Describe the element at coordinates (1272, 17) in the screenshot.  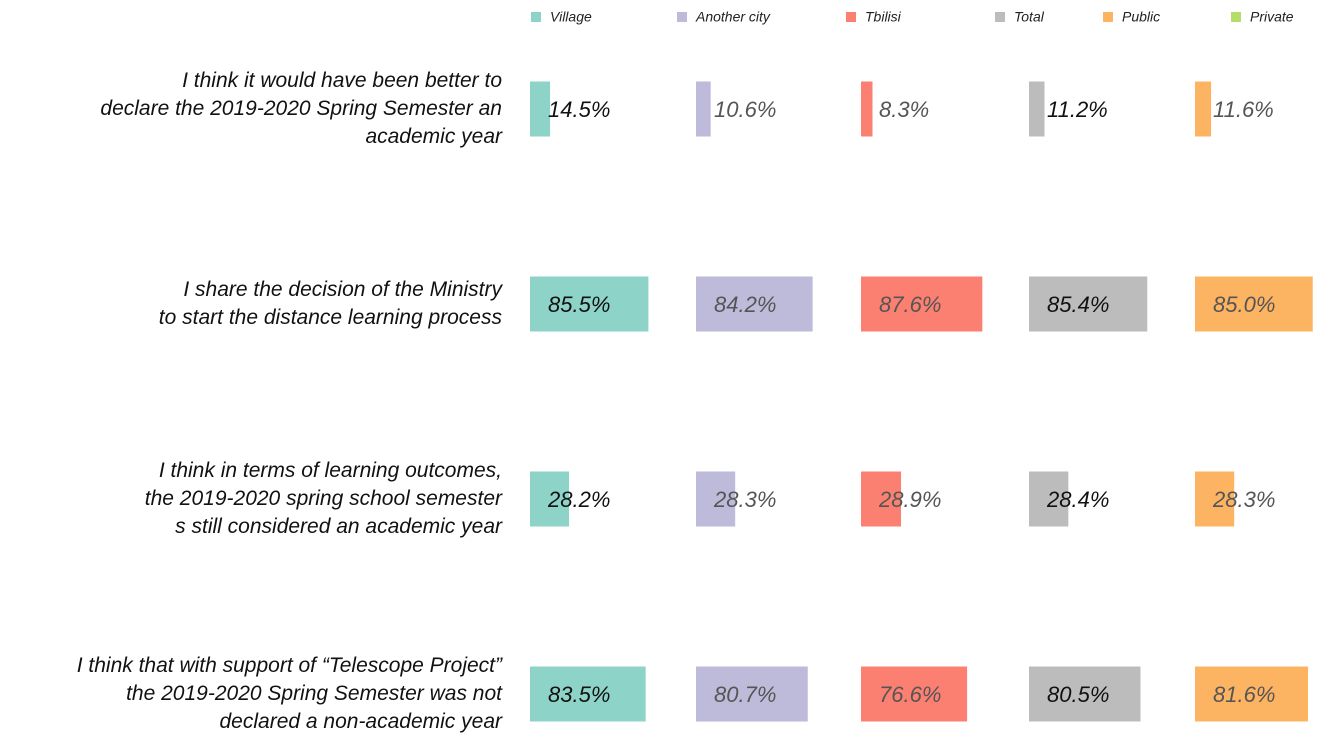
I see `legend-label: Private` at that location.